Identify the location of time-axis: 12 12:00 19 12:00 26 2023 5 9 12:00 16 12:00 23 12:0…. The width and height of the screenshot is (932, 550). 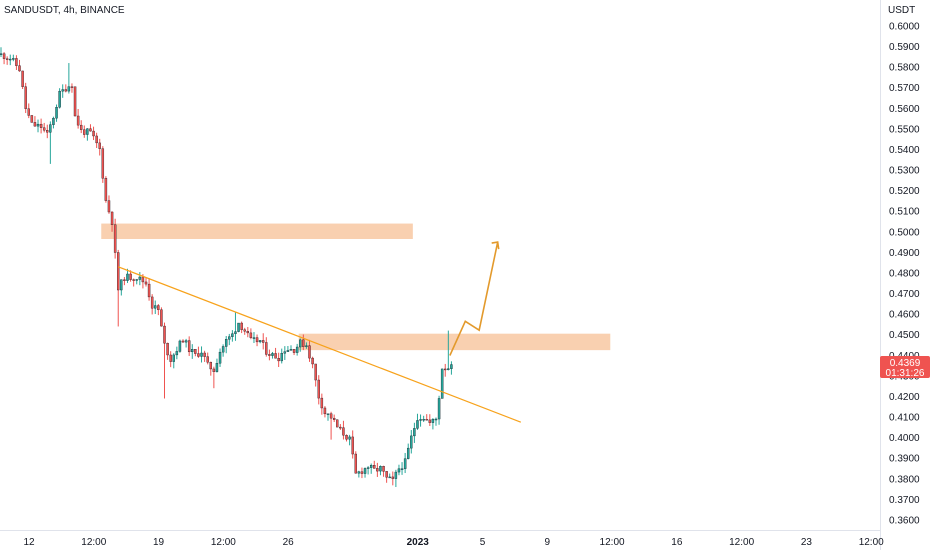
(453, 542).